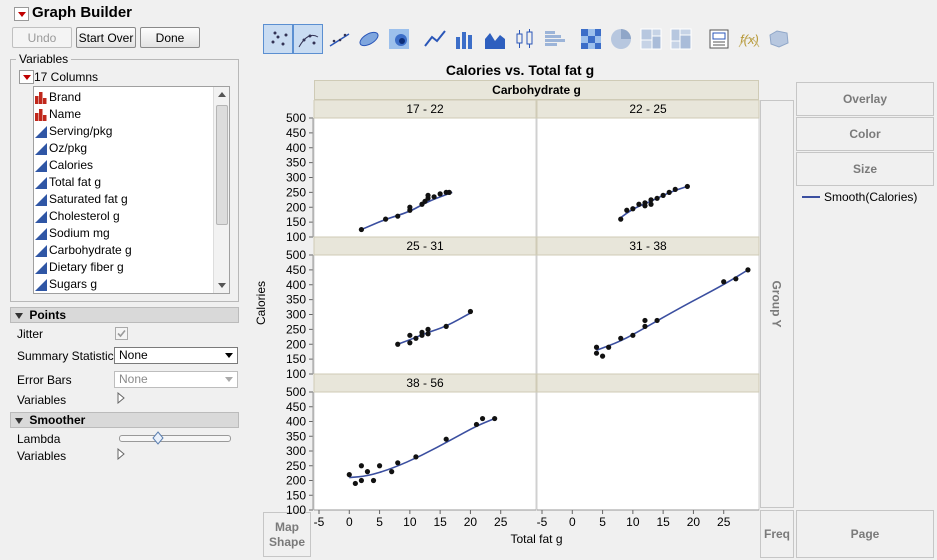 The image size is (937, 560). I want to click on line-element-button, so click(435, 39).